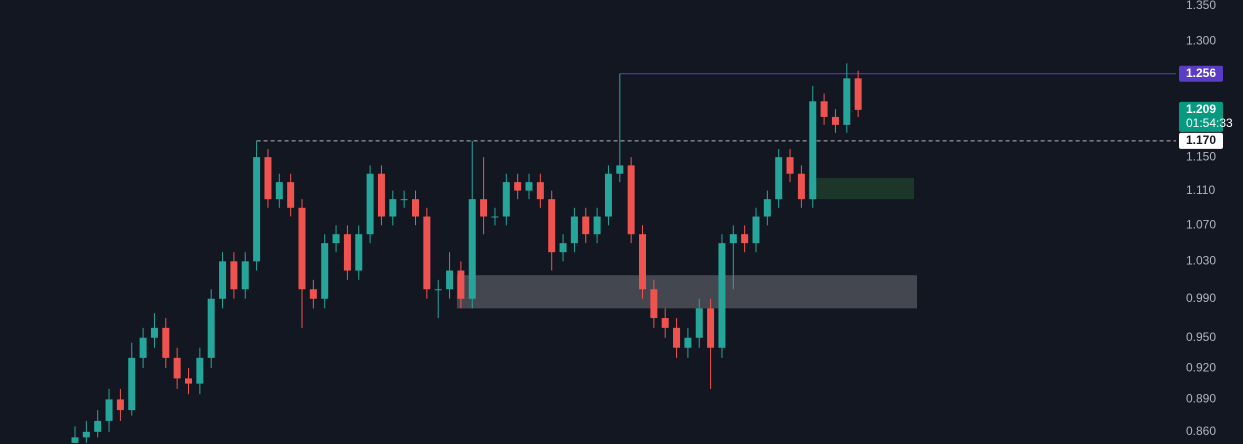 The width and height of the screenshot is (1243, 444). Describe the element at coordinates (1201, 156) in the screenshot. I see `y-tick-label: 1.150` at that location.